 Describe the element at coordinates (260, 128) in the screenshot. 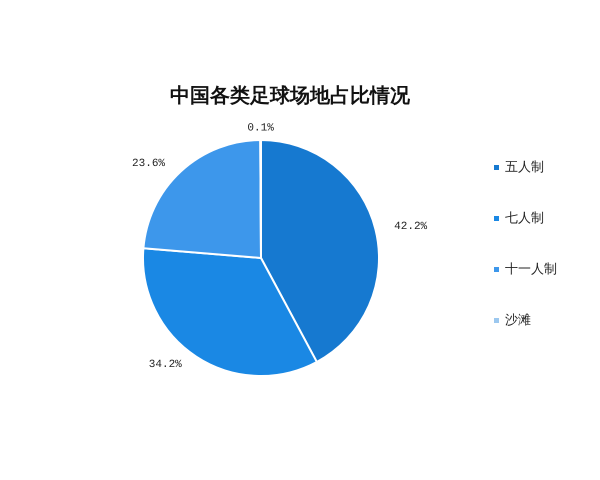

I see `data-label: 0.1%` at that location.